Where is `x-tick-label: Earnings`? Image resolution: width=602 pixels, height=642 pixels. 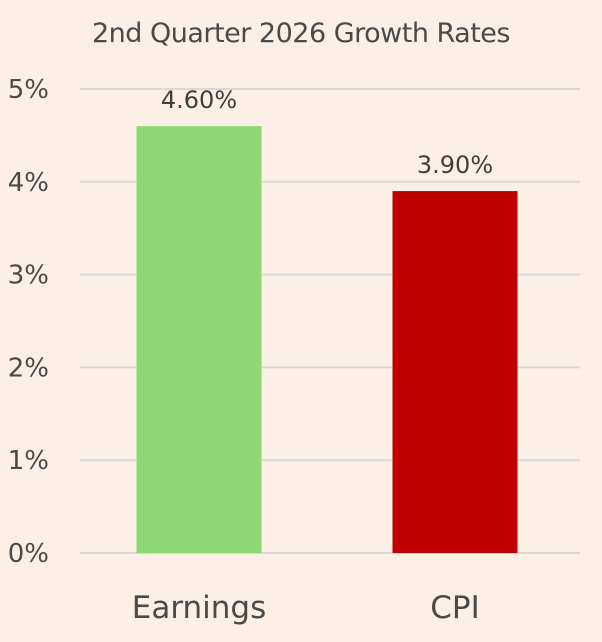
x-tick-label: Earnings is located at coordinates (199, 608).